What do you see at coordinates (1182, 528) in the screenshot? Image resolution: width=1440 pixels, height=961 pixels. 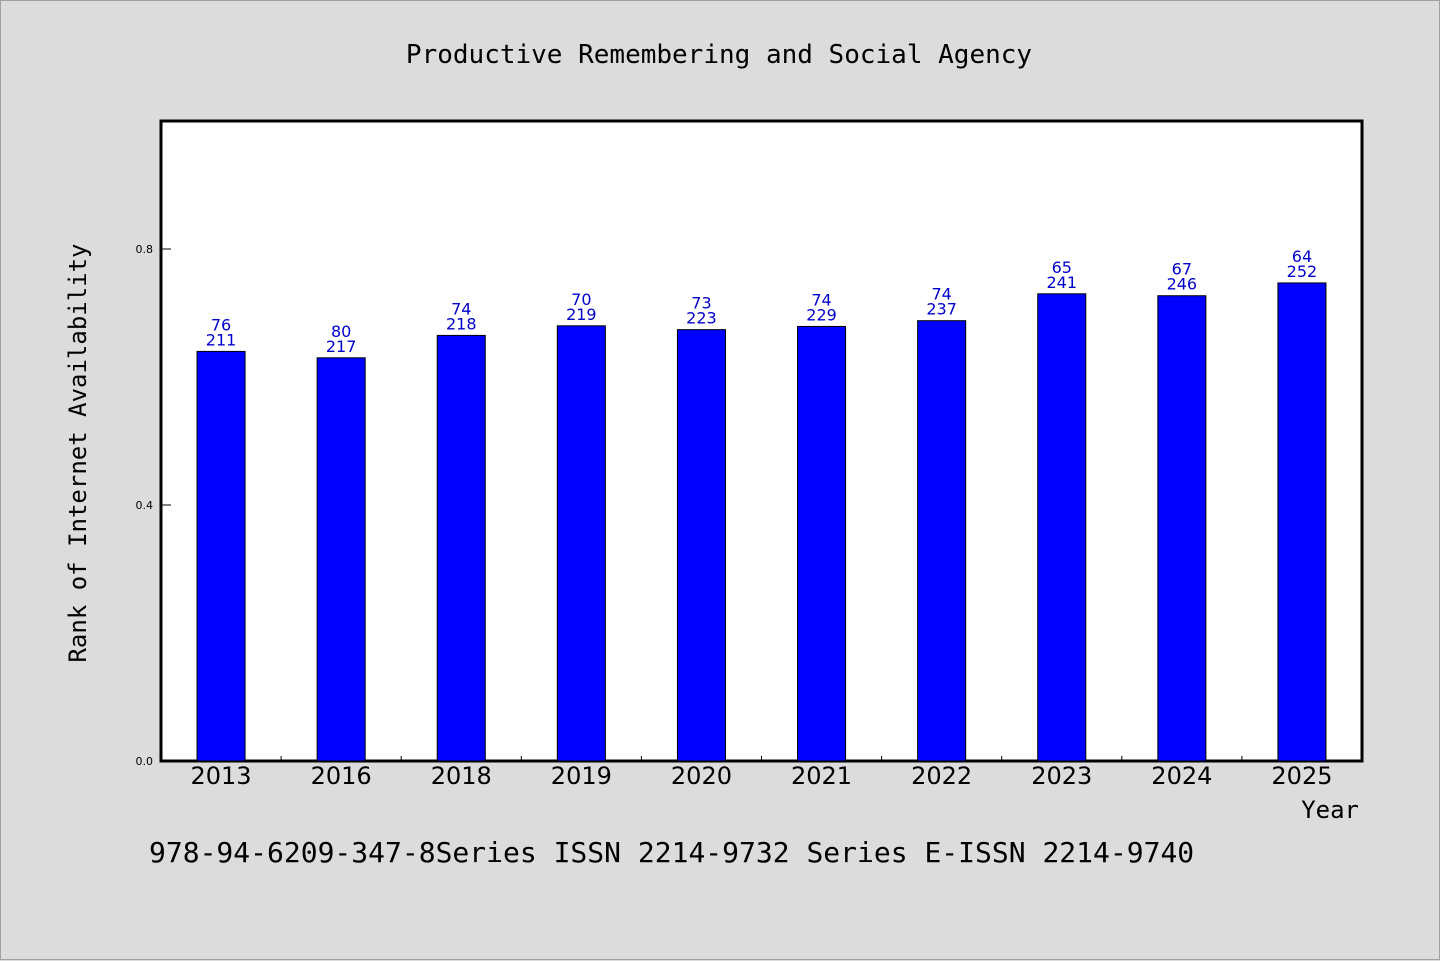 I see `bar-2024` at bounding box center [1182, 528].